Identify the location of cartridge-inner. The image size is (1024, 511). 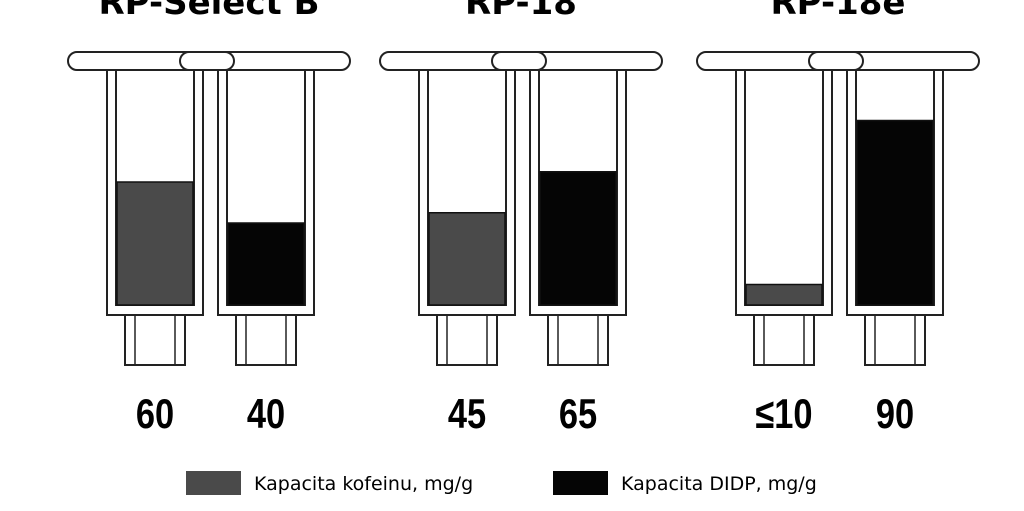
(784, 187).